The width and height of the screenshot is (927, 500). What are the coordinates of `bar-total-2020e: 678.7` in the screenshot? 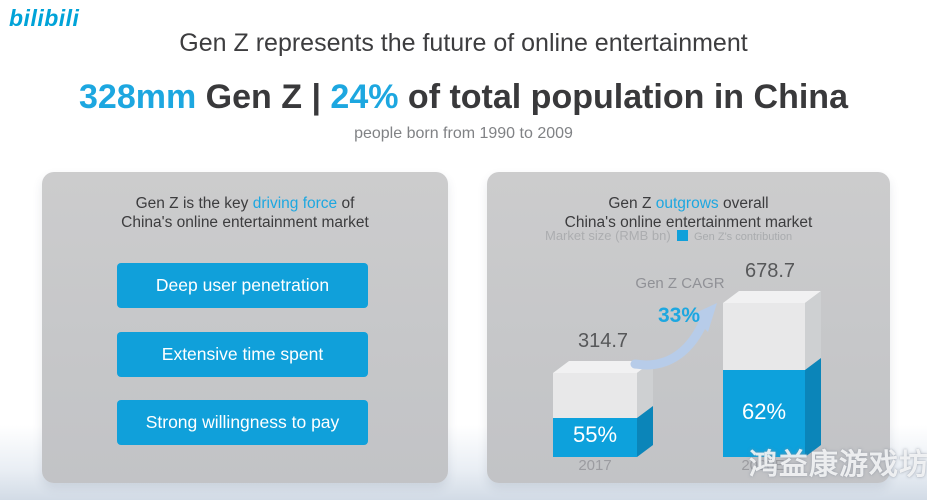 It's located at (770, 271).